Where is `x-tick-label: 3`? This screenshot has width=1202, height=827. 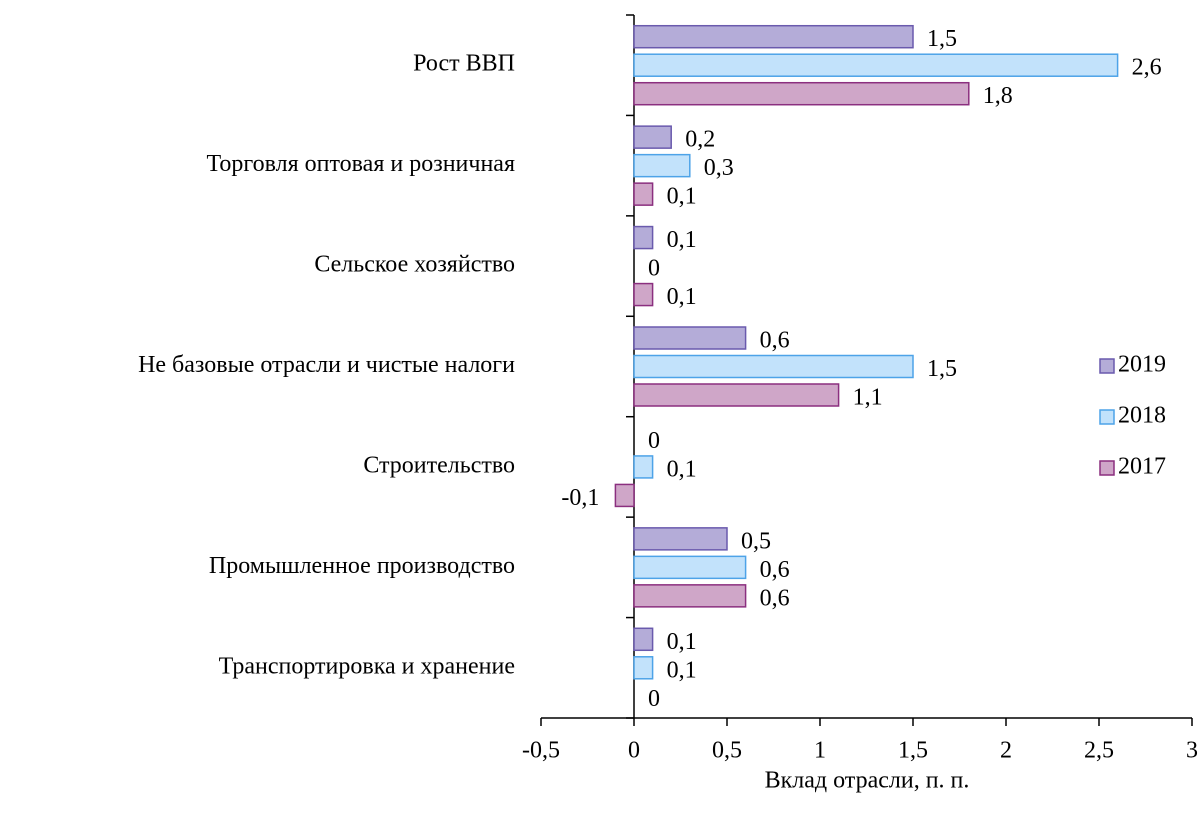 x-tick-label: 3 is located at coordinates (1192, 751).